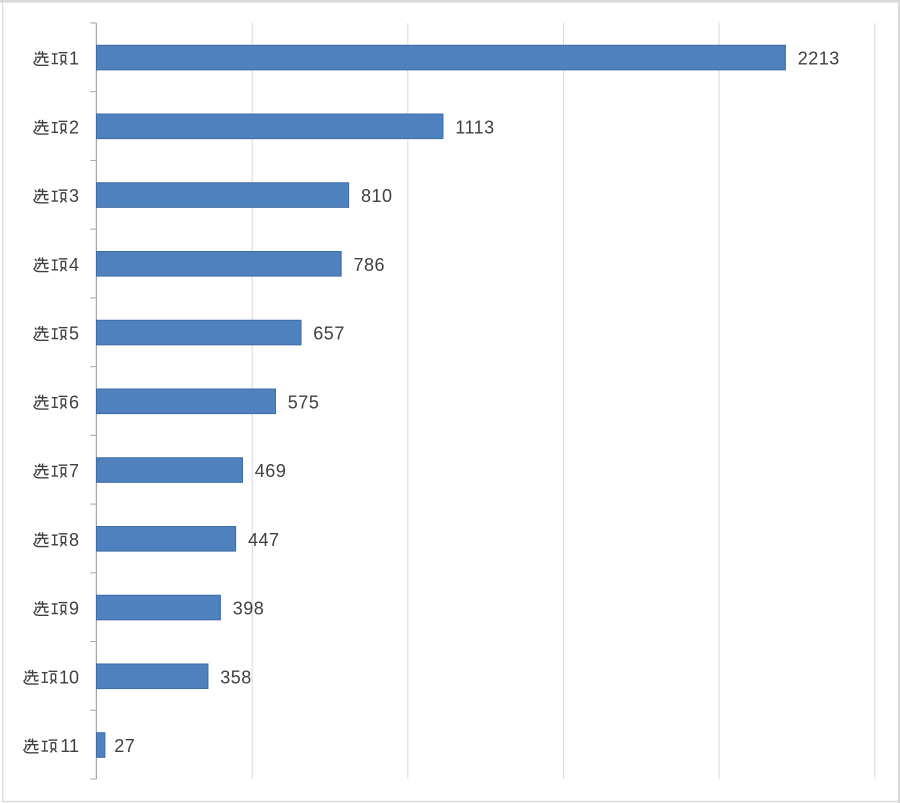 The width and height of the screenshot is (900, 803). I want to click on svg-text: 7, so click(74, 471).